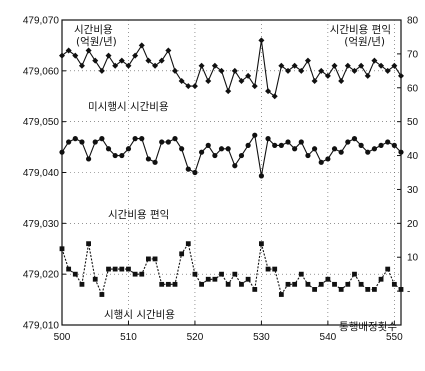  Describe the element at coordinates (93, 30) in the screenshot. I see `left-axis-label-1: 시간비용` at that location.